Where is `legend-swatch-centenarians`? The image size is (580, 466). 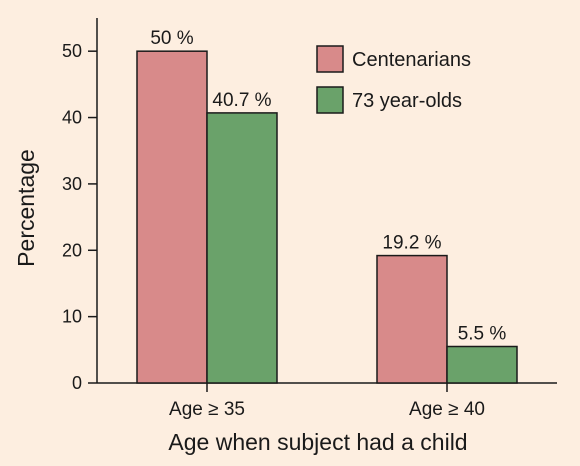
legend-swatch-centenarians is located at coordinates (330, 59).